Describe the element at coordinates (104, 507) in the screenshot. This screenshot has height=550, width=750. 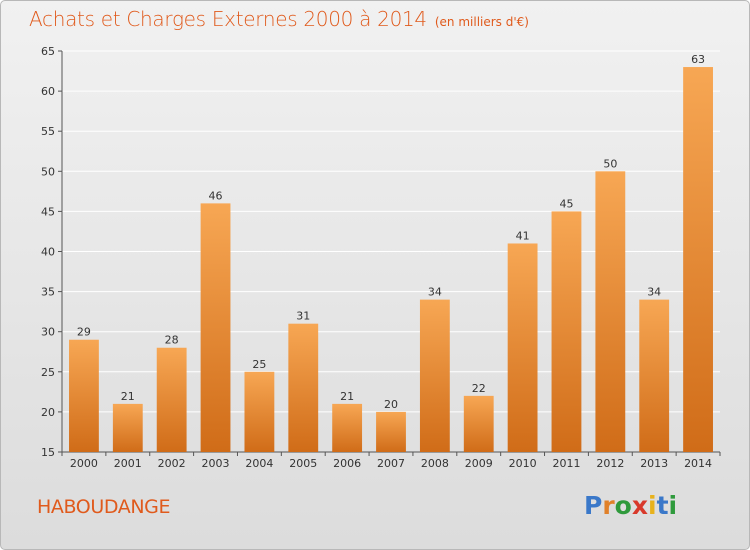
I see `commune-name: HABOUDANGE` at that location.